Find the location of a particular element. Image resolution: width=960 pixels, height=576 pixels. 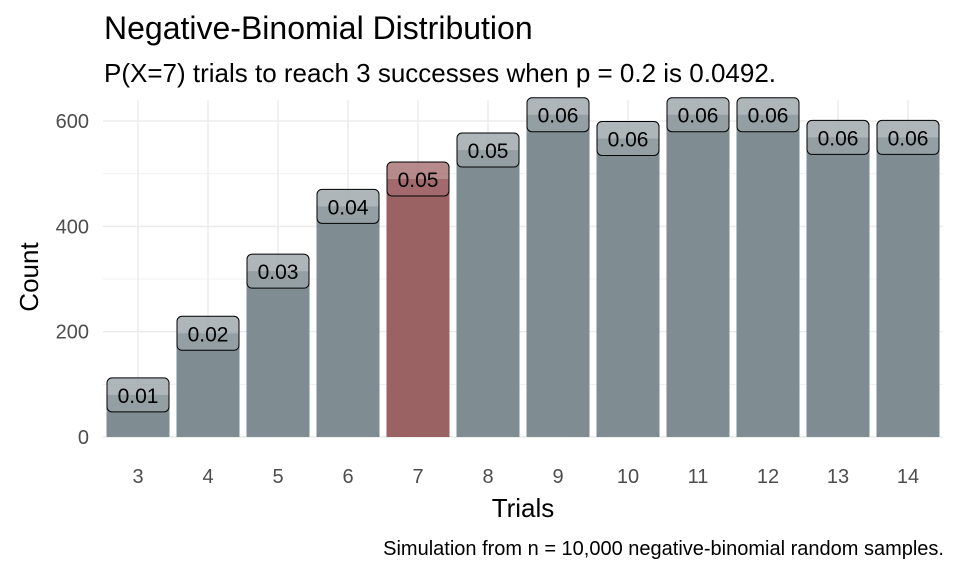

data-label-text: 0.04 is located at coordinates (348, 207).